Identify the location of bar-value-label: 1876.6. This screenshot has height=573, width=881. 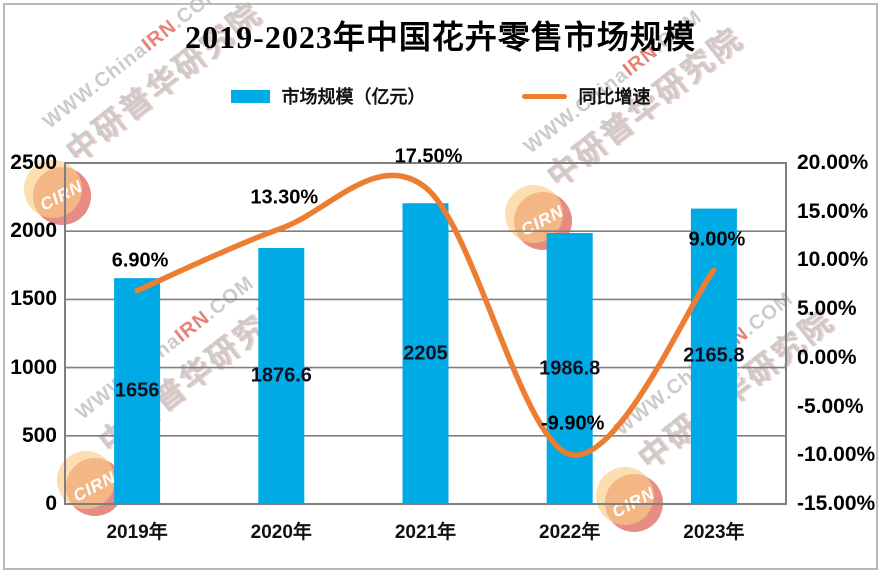
(281, 375).